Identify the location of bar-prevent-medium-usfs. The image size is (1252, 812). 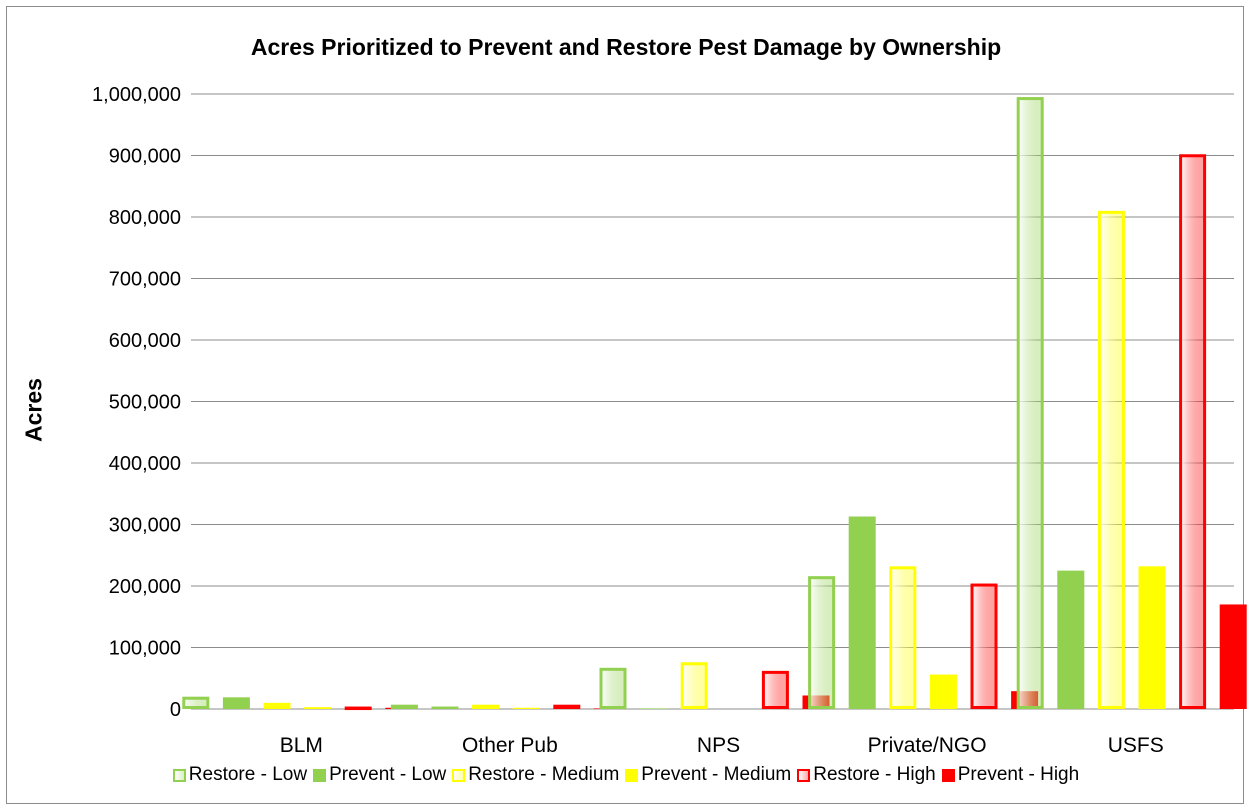
(1152, 637).